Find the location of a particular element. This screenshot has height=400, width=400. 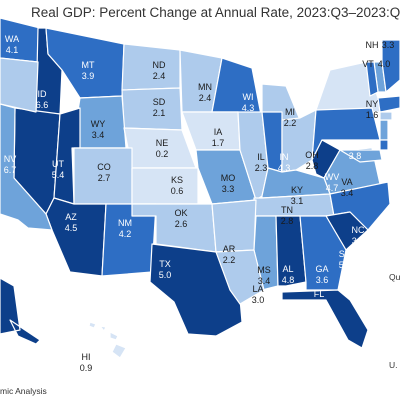

state-value-nd: 2.4 is located at coordinates (159, 76).